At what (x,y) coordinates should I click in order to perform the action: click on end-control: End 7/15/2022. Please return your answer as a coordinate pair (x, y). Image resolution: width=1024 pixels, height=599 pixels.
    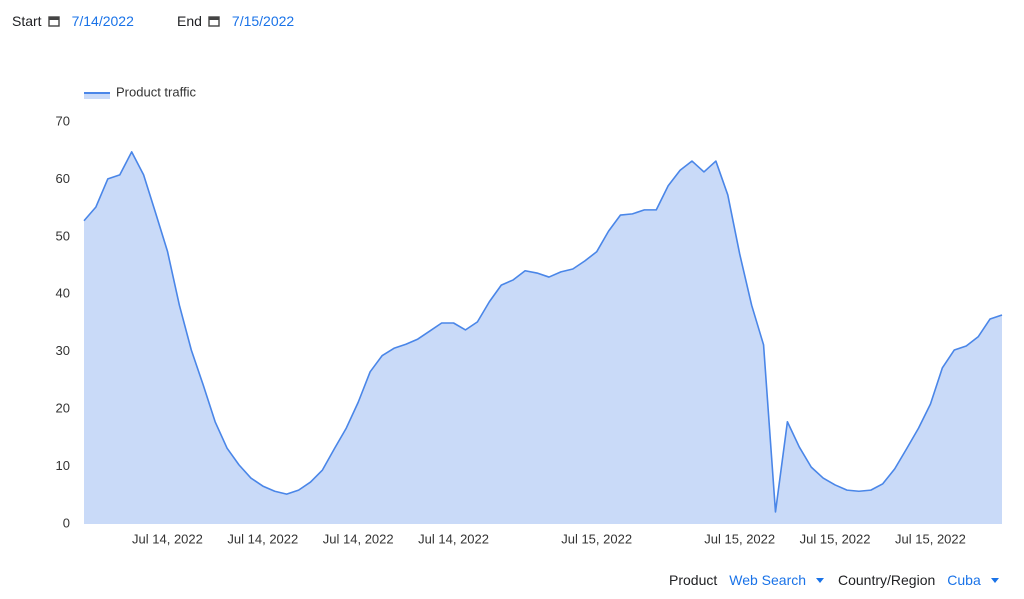
    Looking at the image, I should click on (235, 21).